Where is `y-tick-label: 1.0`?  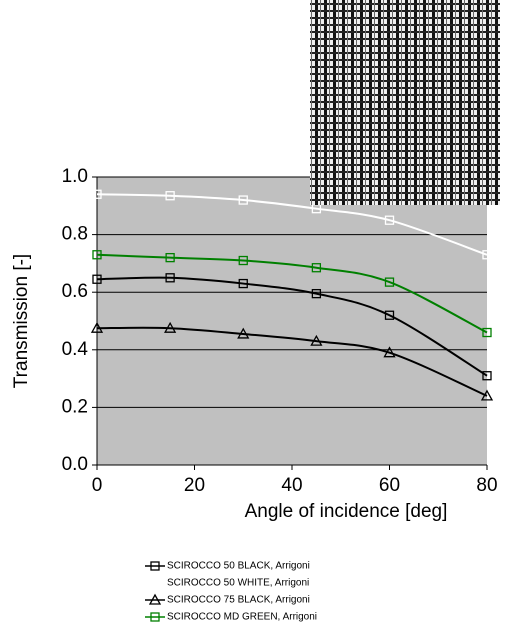
y-tick-label: 1.0 is located at coordinates (75, 176).